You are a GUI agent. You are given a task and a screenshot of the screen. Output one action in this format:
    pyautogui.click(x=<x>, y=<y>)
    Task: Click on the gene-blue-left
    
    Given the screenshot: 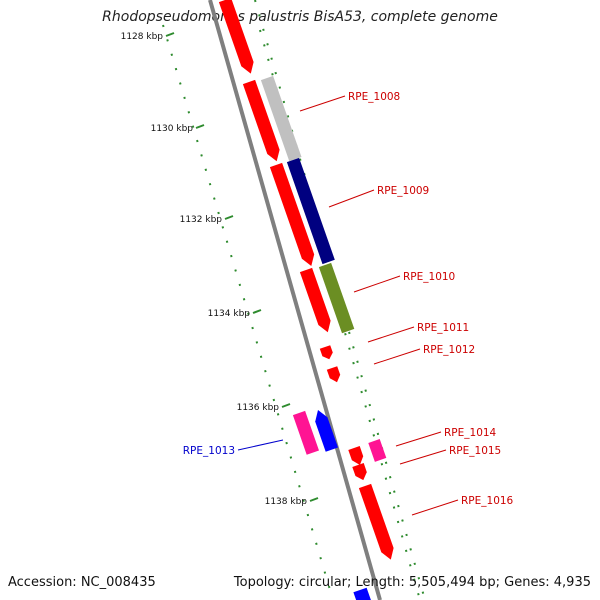 What is the action you would take?
    pyautogui.click(x=326, y=431)
    